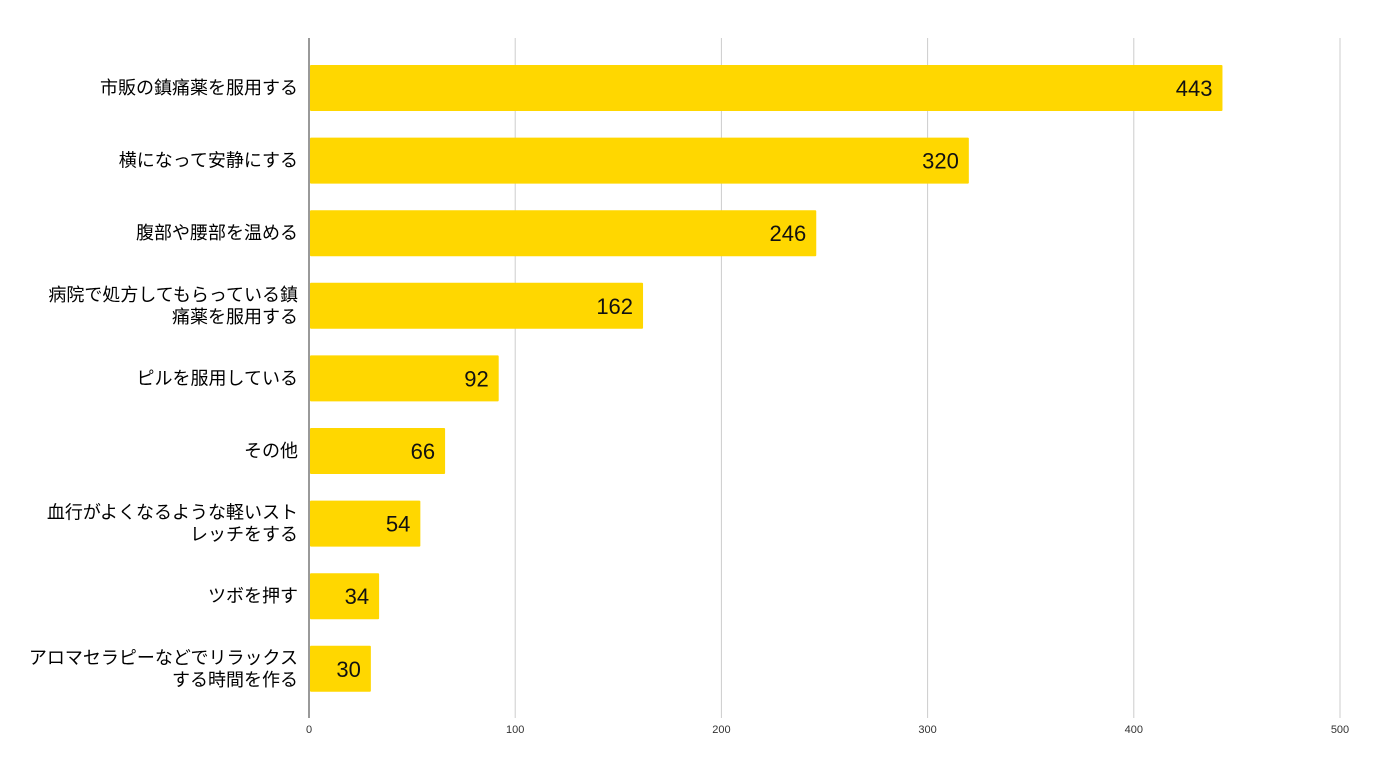 This screenshot has height=776, width=1379. What do you see at coordinates (788, 233) in the screenshot?
I see `value-label: 246` at bounding box center [788, 233].